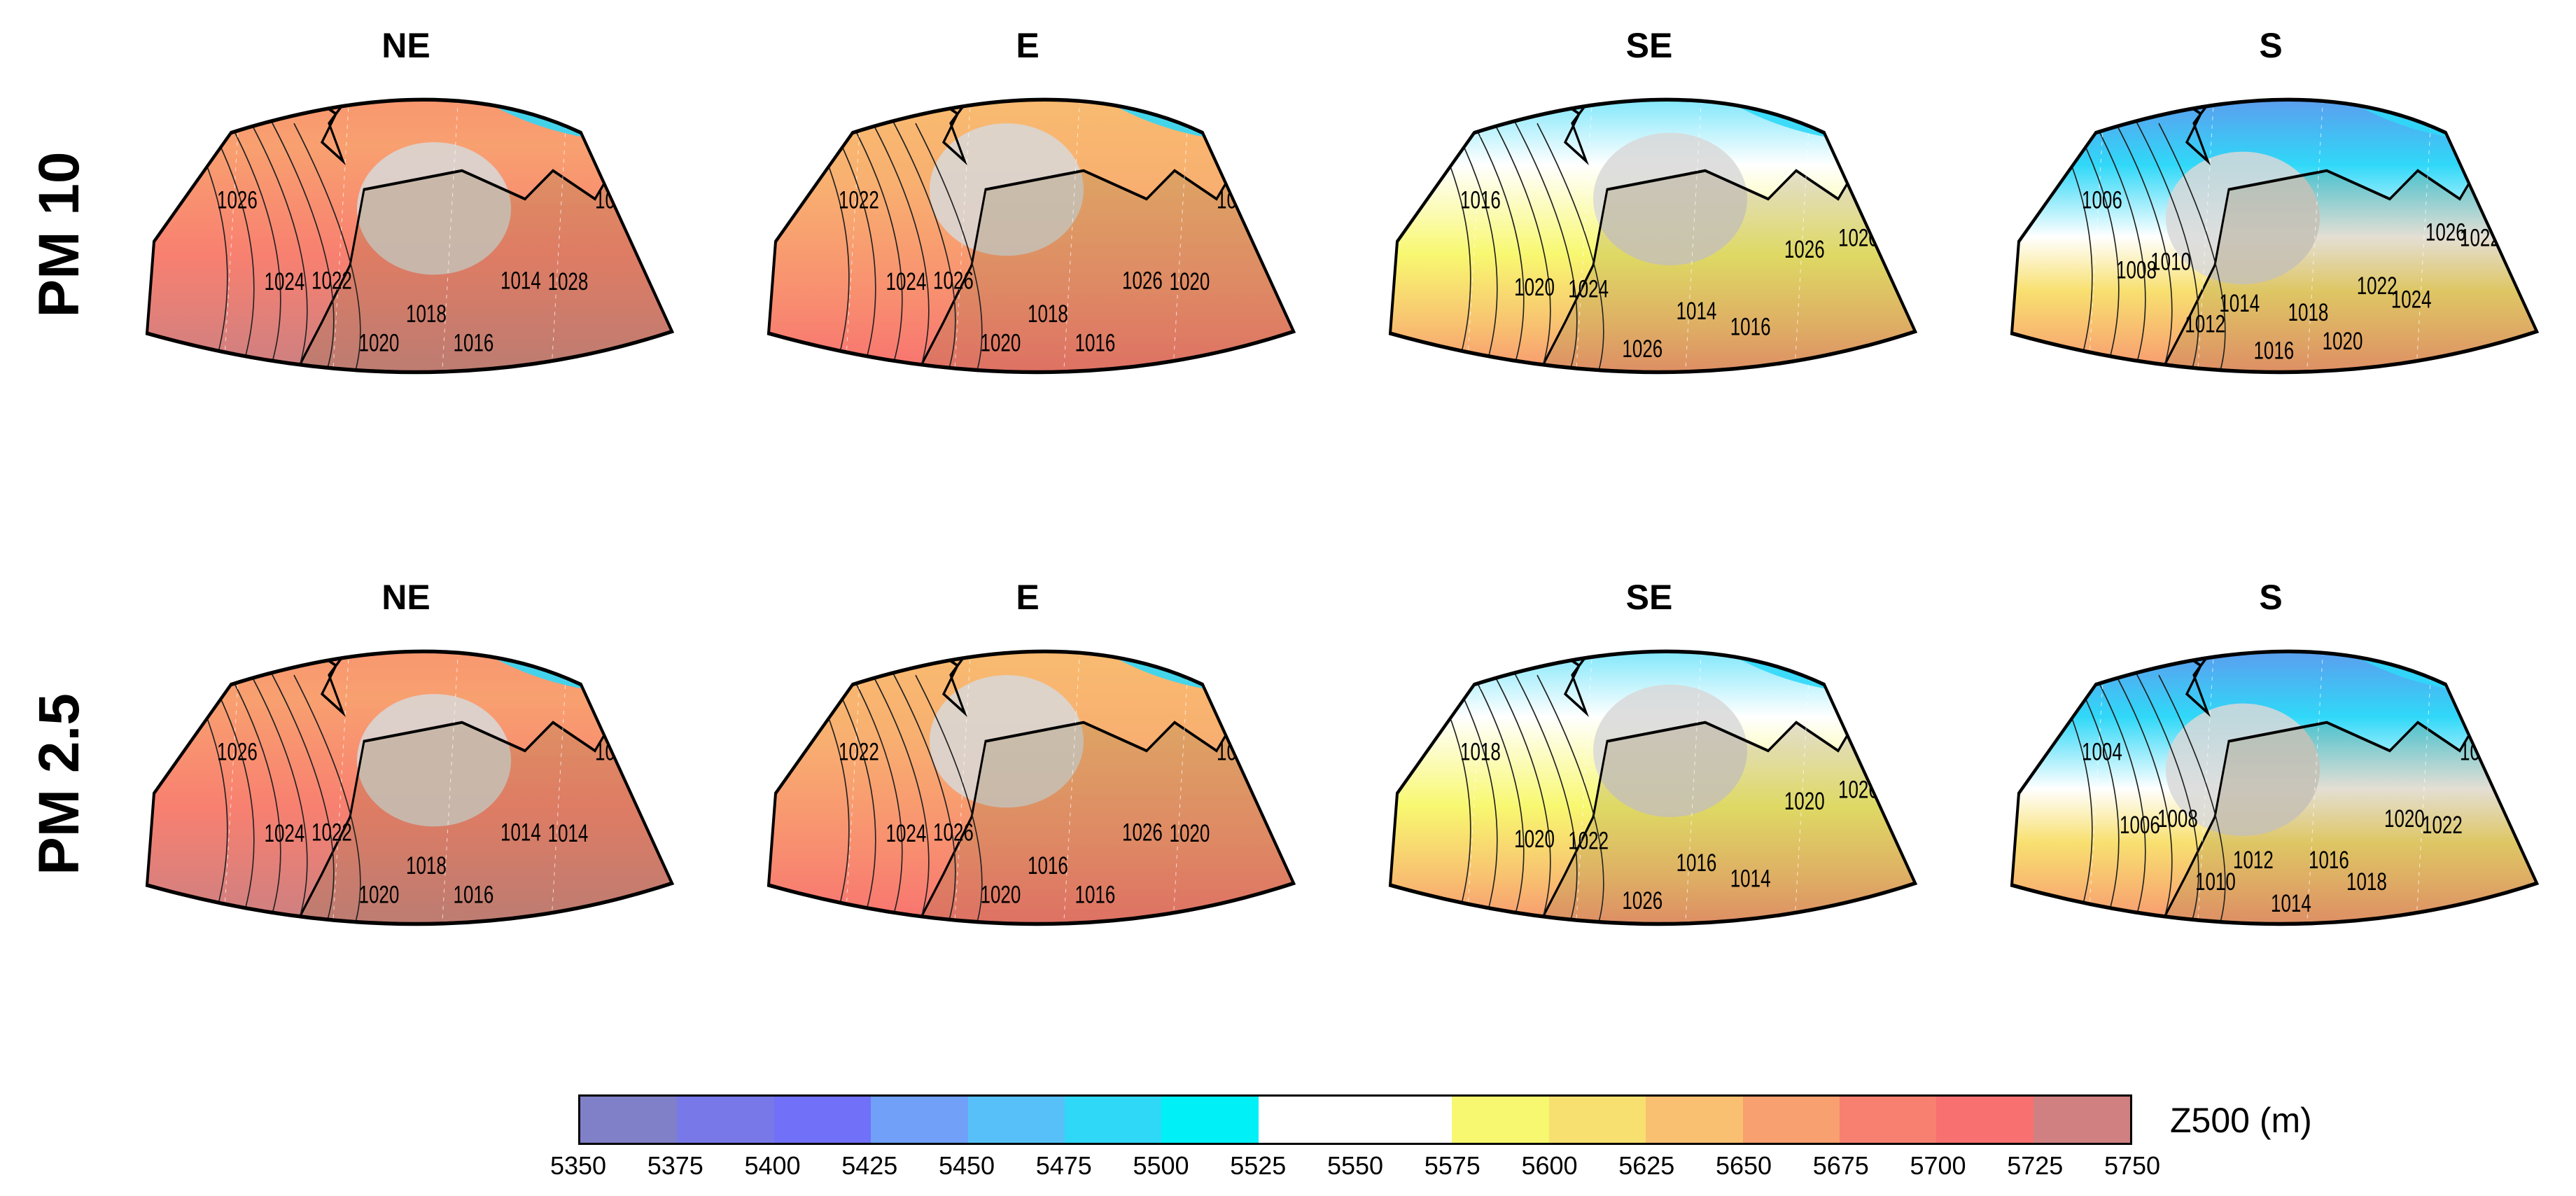 This screenshot has height=1196, width=2576. Describe the element at coordinates (1452, 1165) in the screenshot. I see `colorbar-tick-label: 5575` at that location.